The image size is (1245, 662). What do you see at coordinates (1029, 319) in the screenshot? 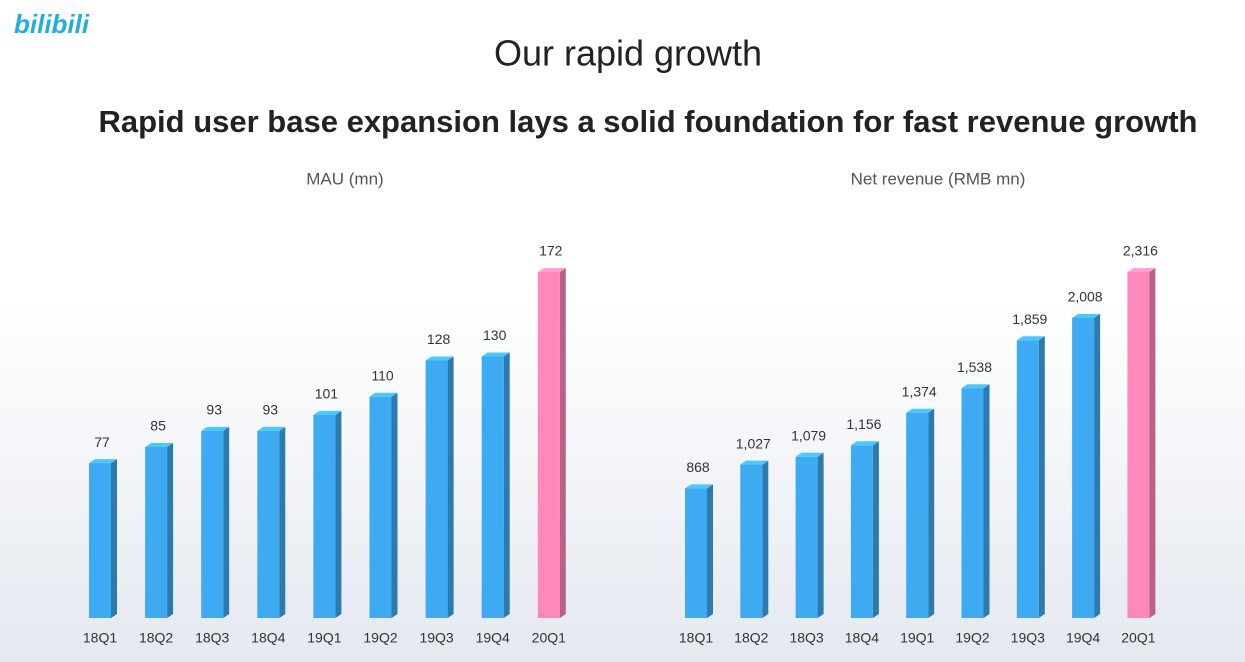
I see `value-label: 1,859` at bounding box center [1029, 319].